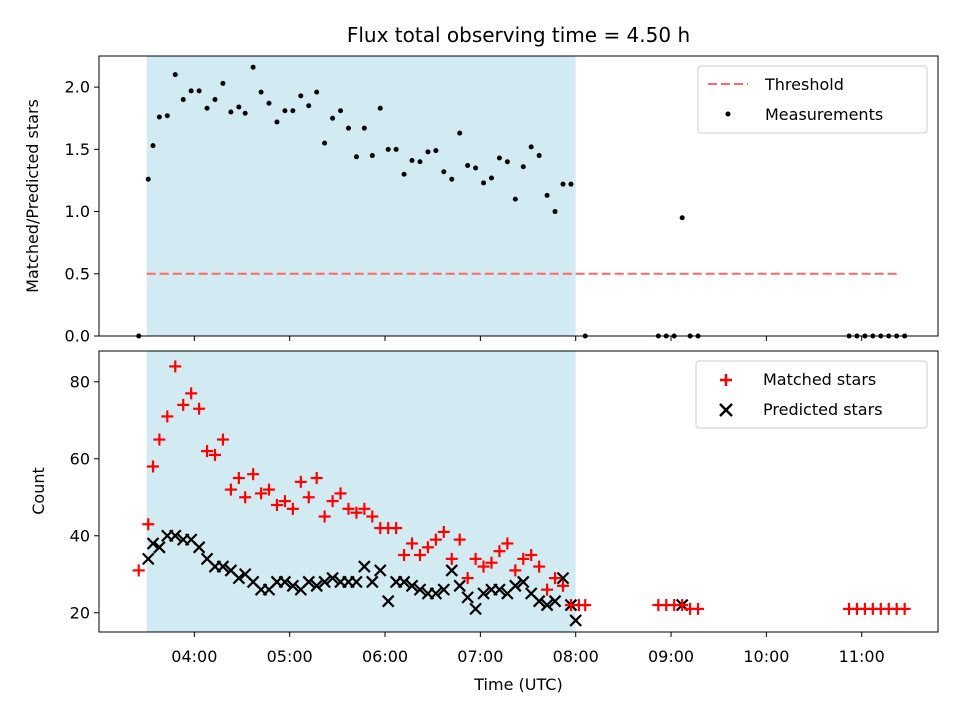 This screenshot has width=960, height=720. What do you see at coordinates (804, 84) in the screenshot?
I see `threshold-legend-label: Threshold` at bounding box center [804, 84].